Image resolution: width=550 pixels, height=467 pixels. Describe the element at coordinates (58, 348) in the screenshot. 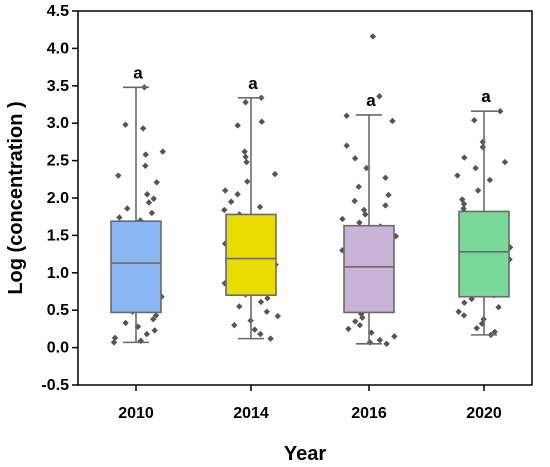

I see `y-tick-label: 0.0` at that location.